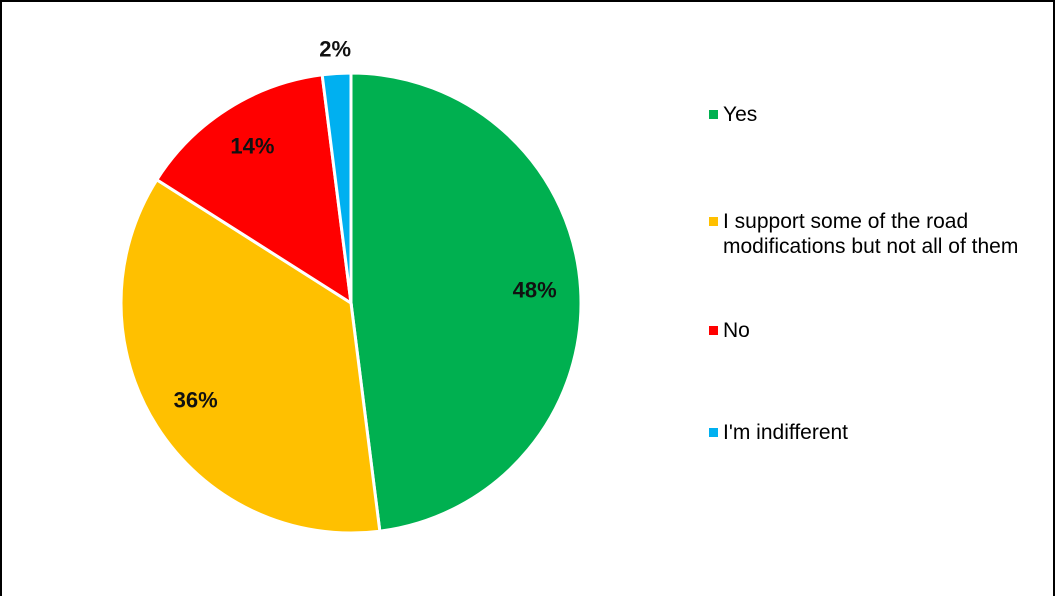 This screenshot has width=1055, height=596. Describe the element at coordinates (713, 330) in the screenshot. I see `legend-swatch-no` at that location.